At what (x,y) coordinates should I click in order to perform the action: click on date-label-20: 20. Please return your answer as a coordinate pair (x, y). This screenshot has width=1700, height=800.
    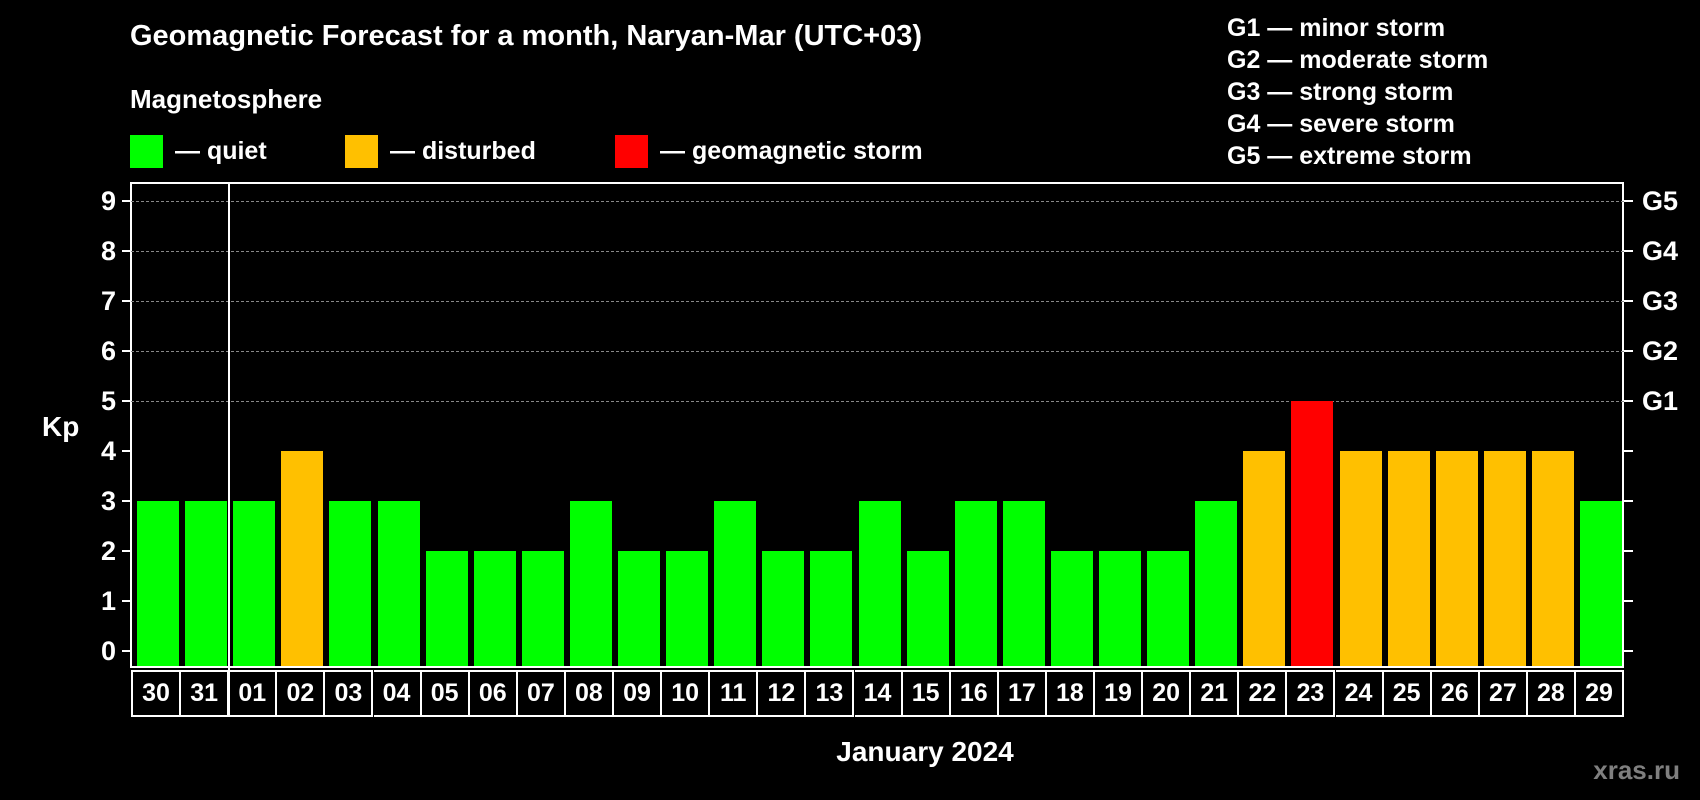
    Looking at the image, I should click on (1167, 693).